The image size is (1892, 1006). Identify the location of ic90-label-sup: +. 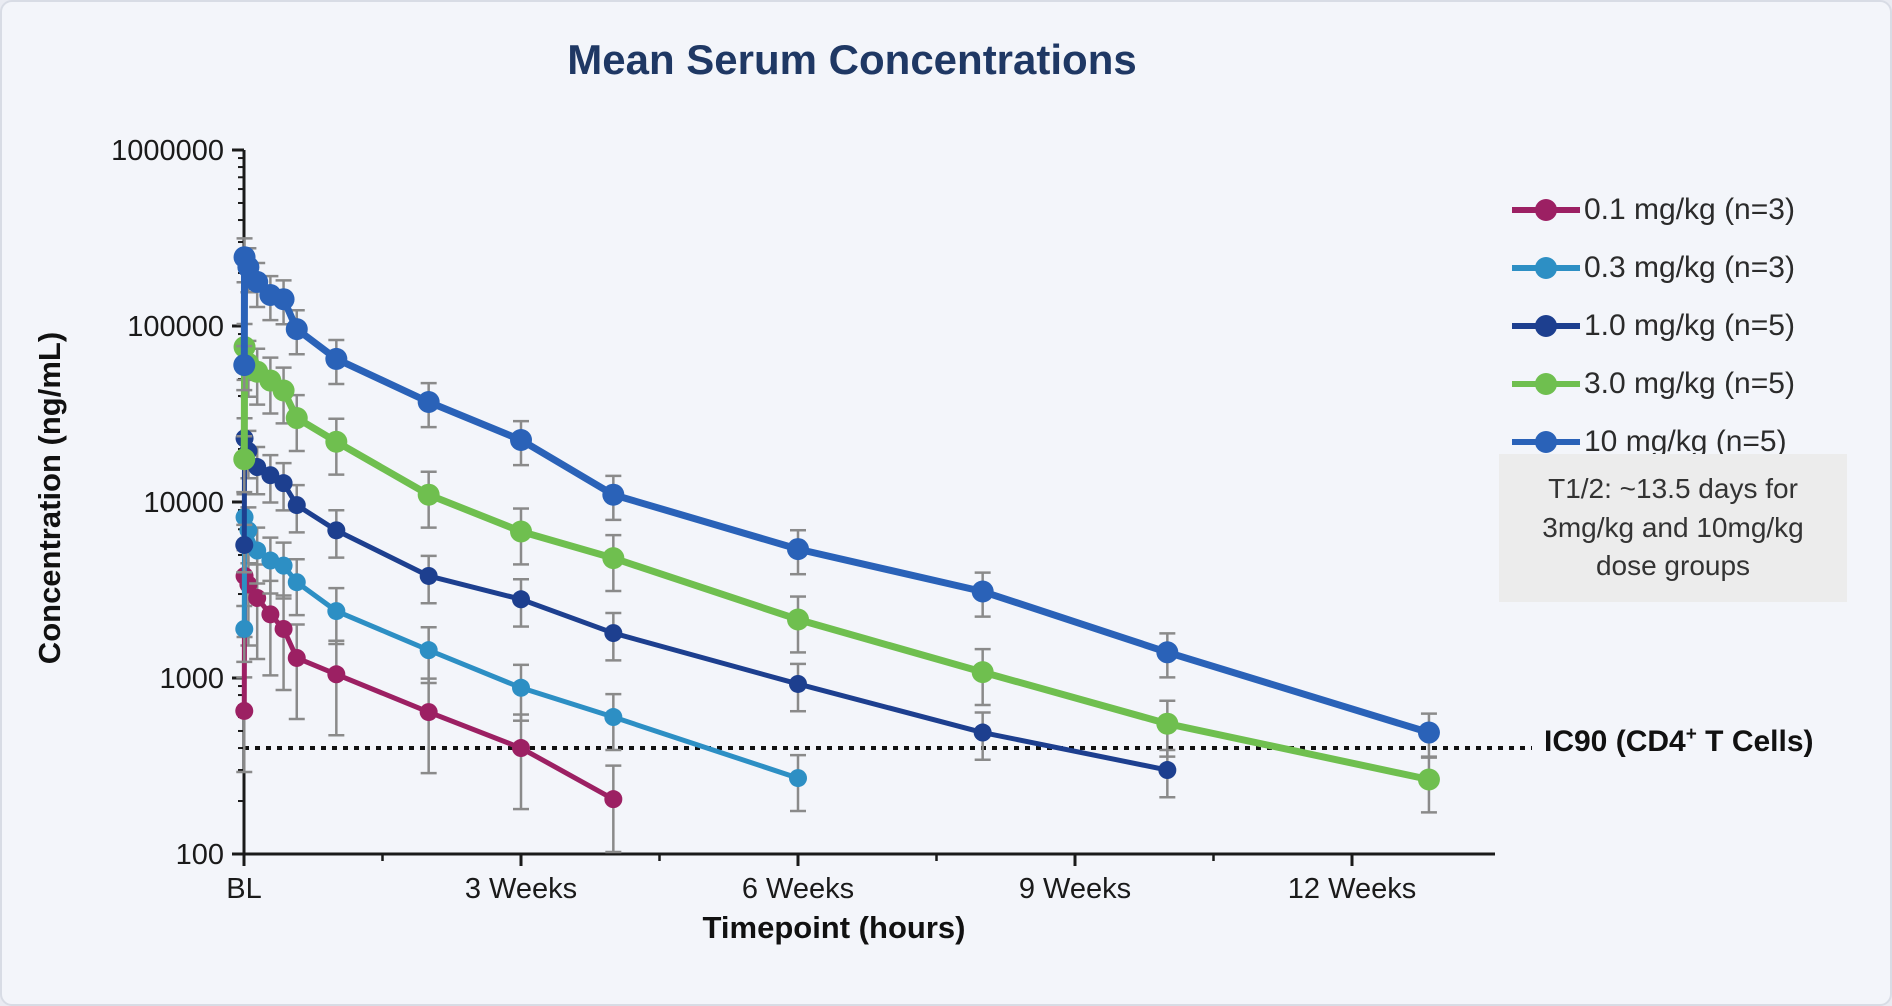
(1691, 734).